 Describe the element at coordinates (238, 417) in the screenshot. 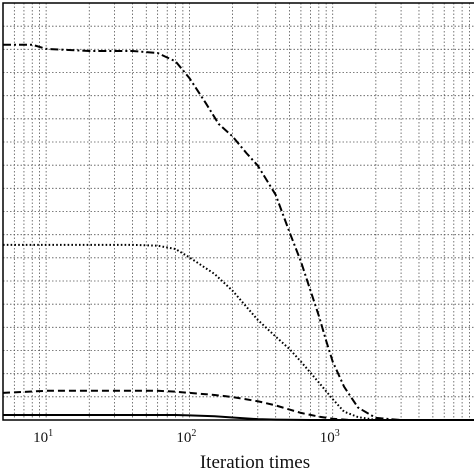

I see `series-line-solid` at that location.